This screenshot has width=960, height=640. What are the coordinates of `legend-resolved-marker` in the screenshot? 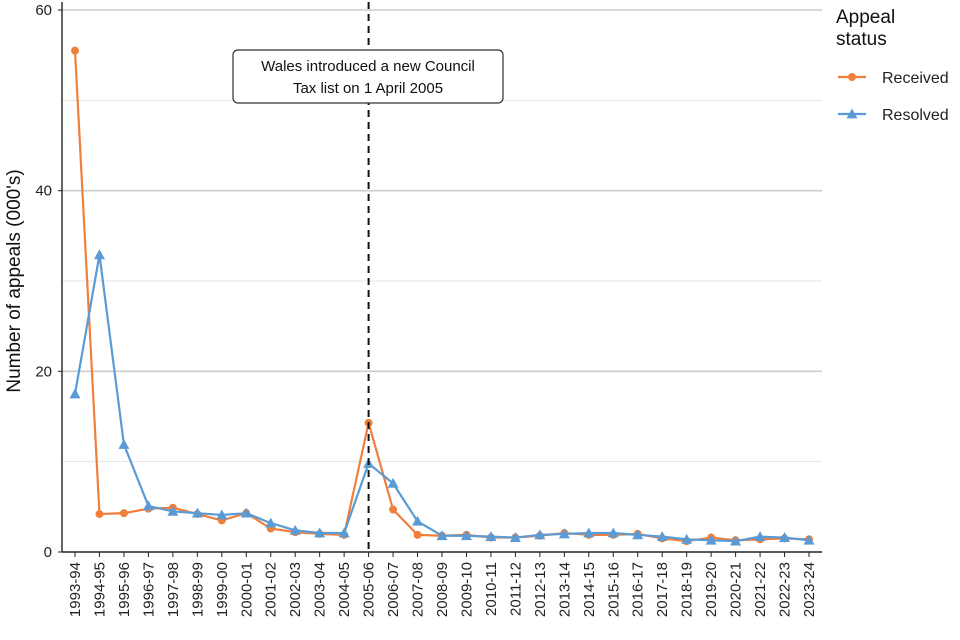 It's located at (852, 113).